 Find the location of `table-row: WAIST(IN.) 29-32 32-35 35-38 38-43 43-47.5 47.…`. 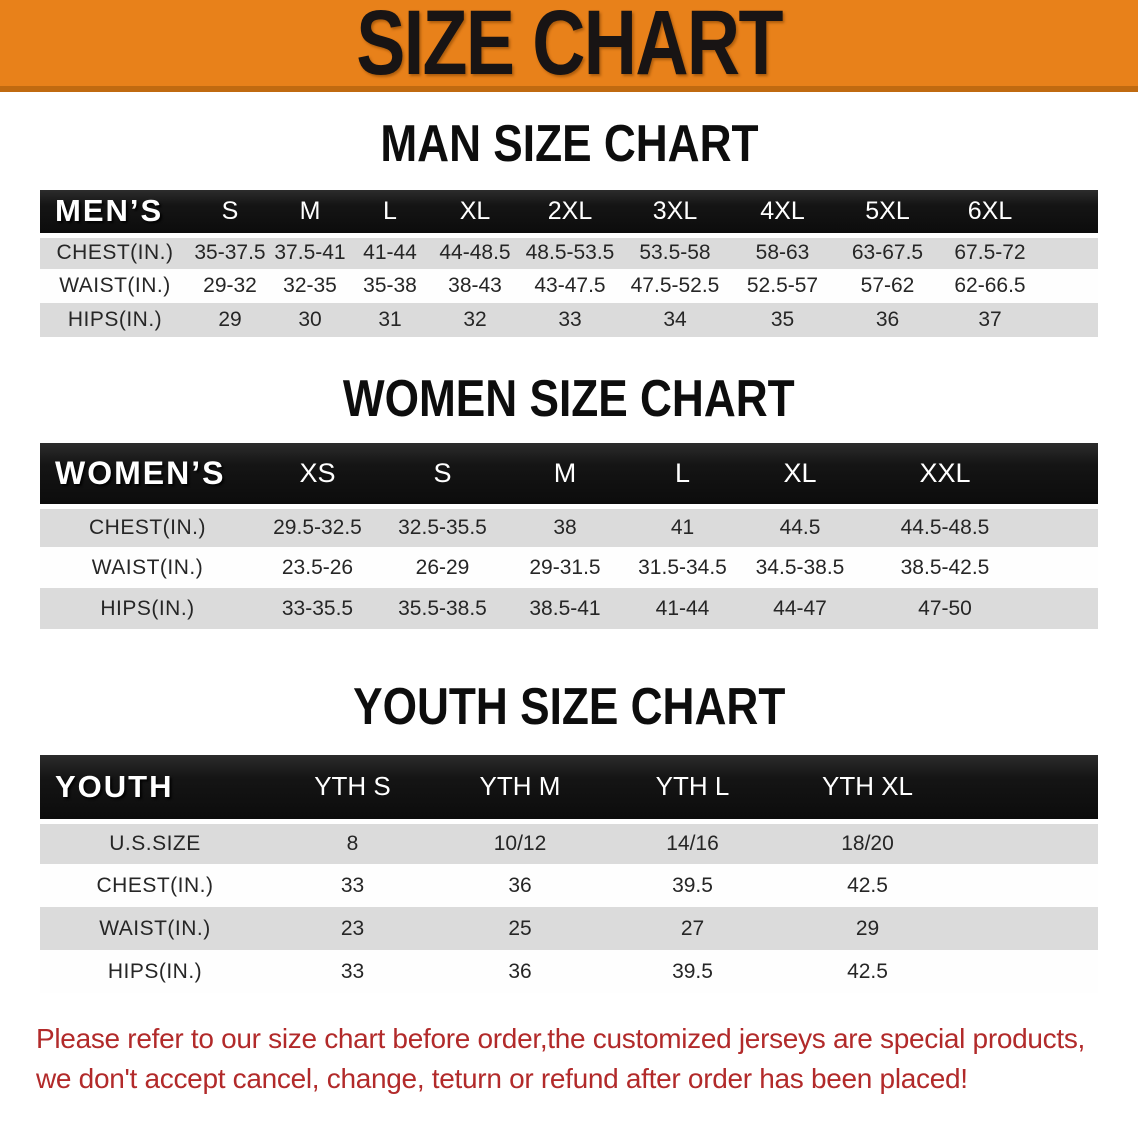

table-row: WAIST(IN.) 29-32 32-35 35-38 38-43 43-47.5 47.… is located at coordinates (569, 286).